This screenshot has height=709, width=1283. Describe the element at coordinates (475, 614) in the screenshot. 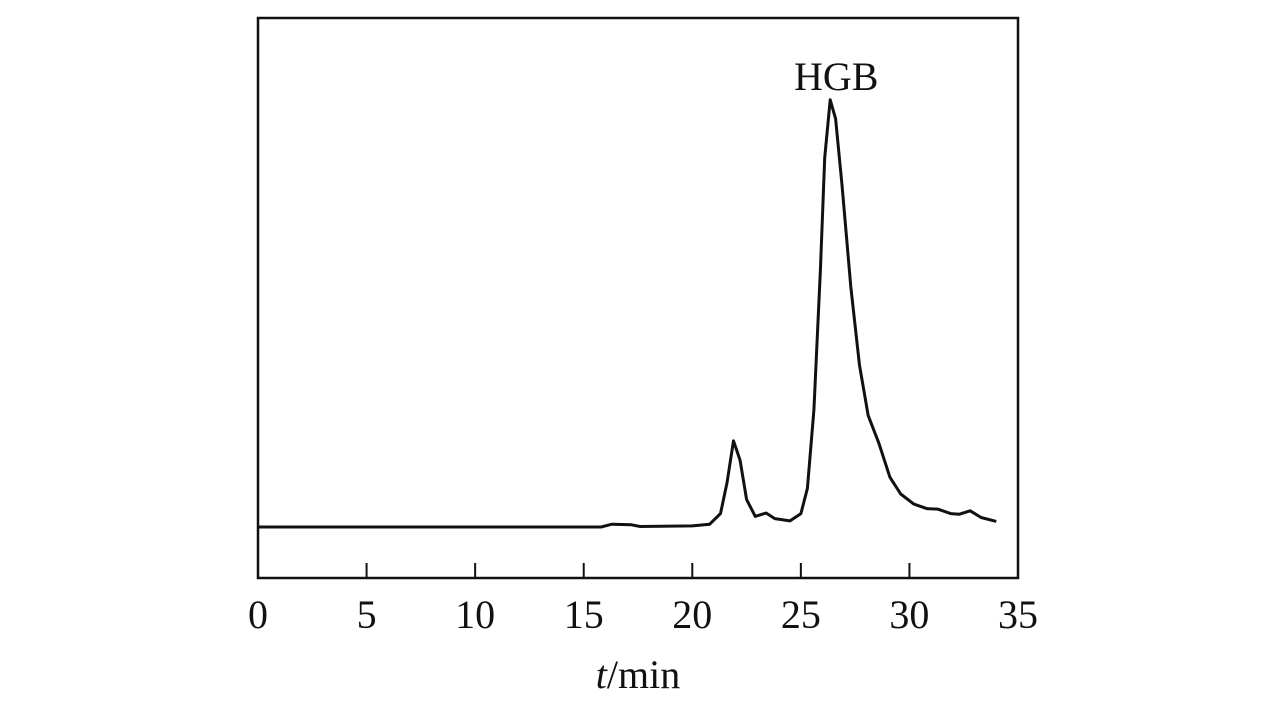

I see `x-tick-label: 10` at that location.